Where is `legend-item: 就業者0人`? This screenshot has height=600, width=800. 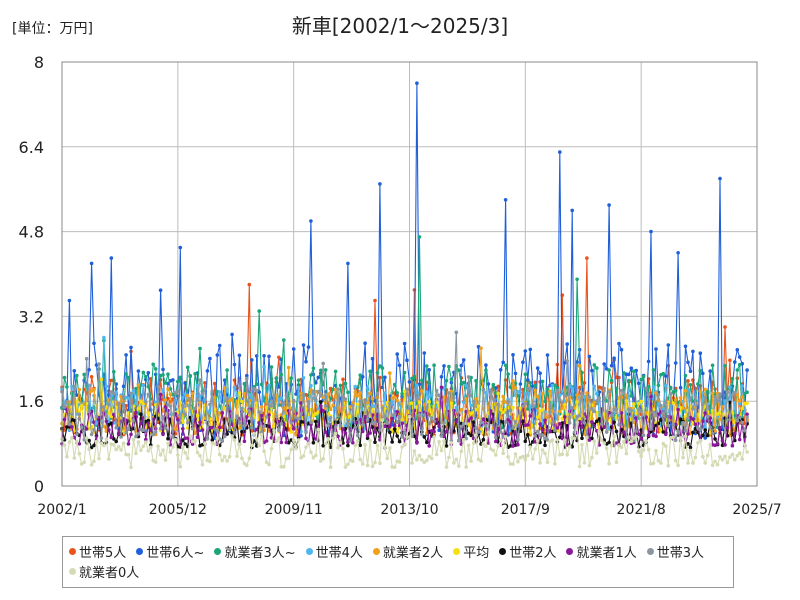
legend-item: 就業者0人 is located at coordinates (104, 571).